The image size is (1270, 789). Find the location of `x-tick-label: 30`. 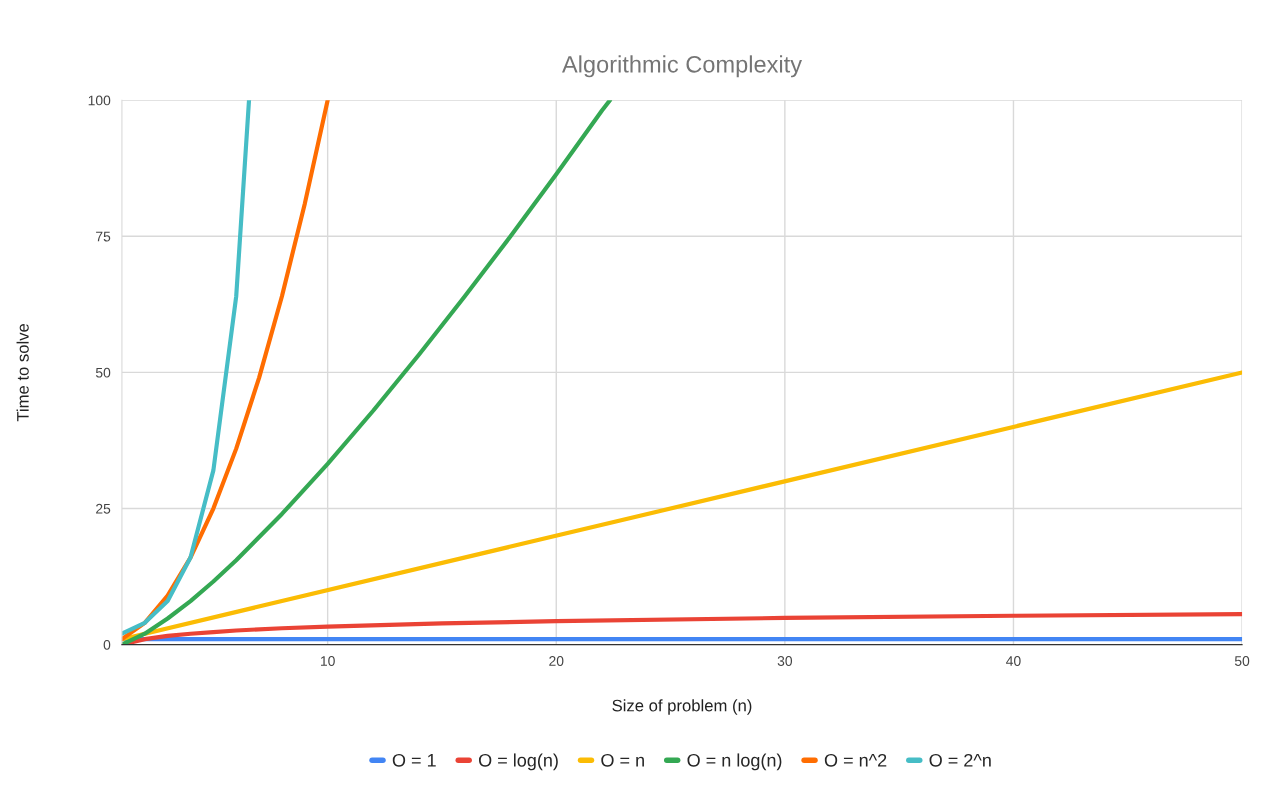

x-tick-label: 30 is located at coordinates (785, 661).